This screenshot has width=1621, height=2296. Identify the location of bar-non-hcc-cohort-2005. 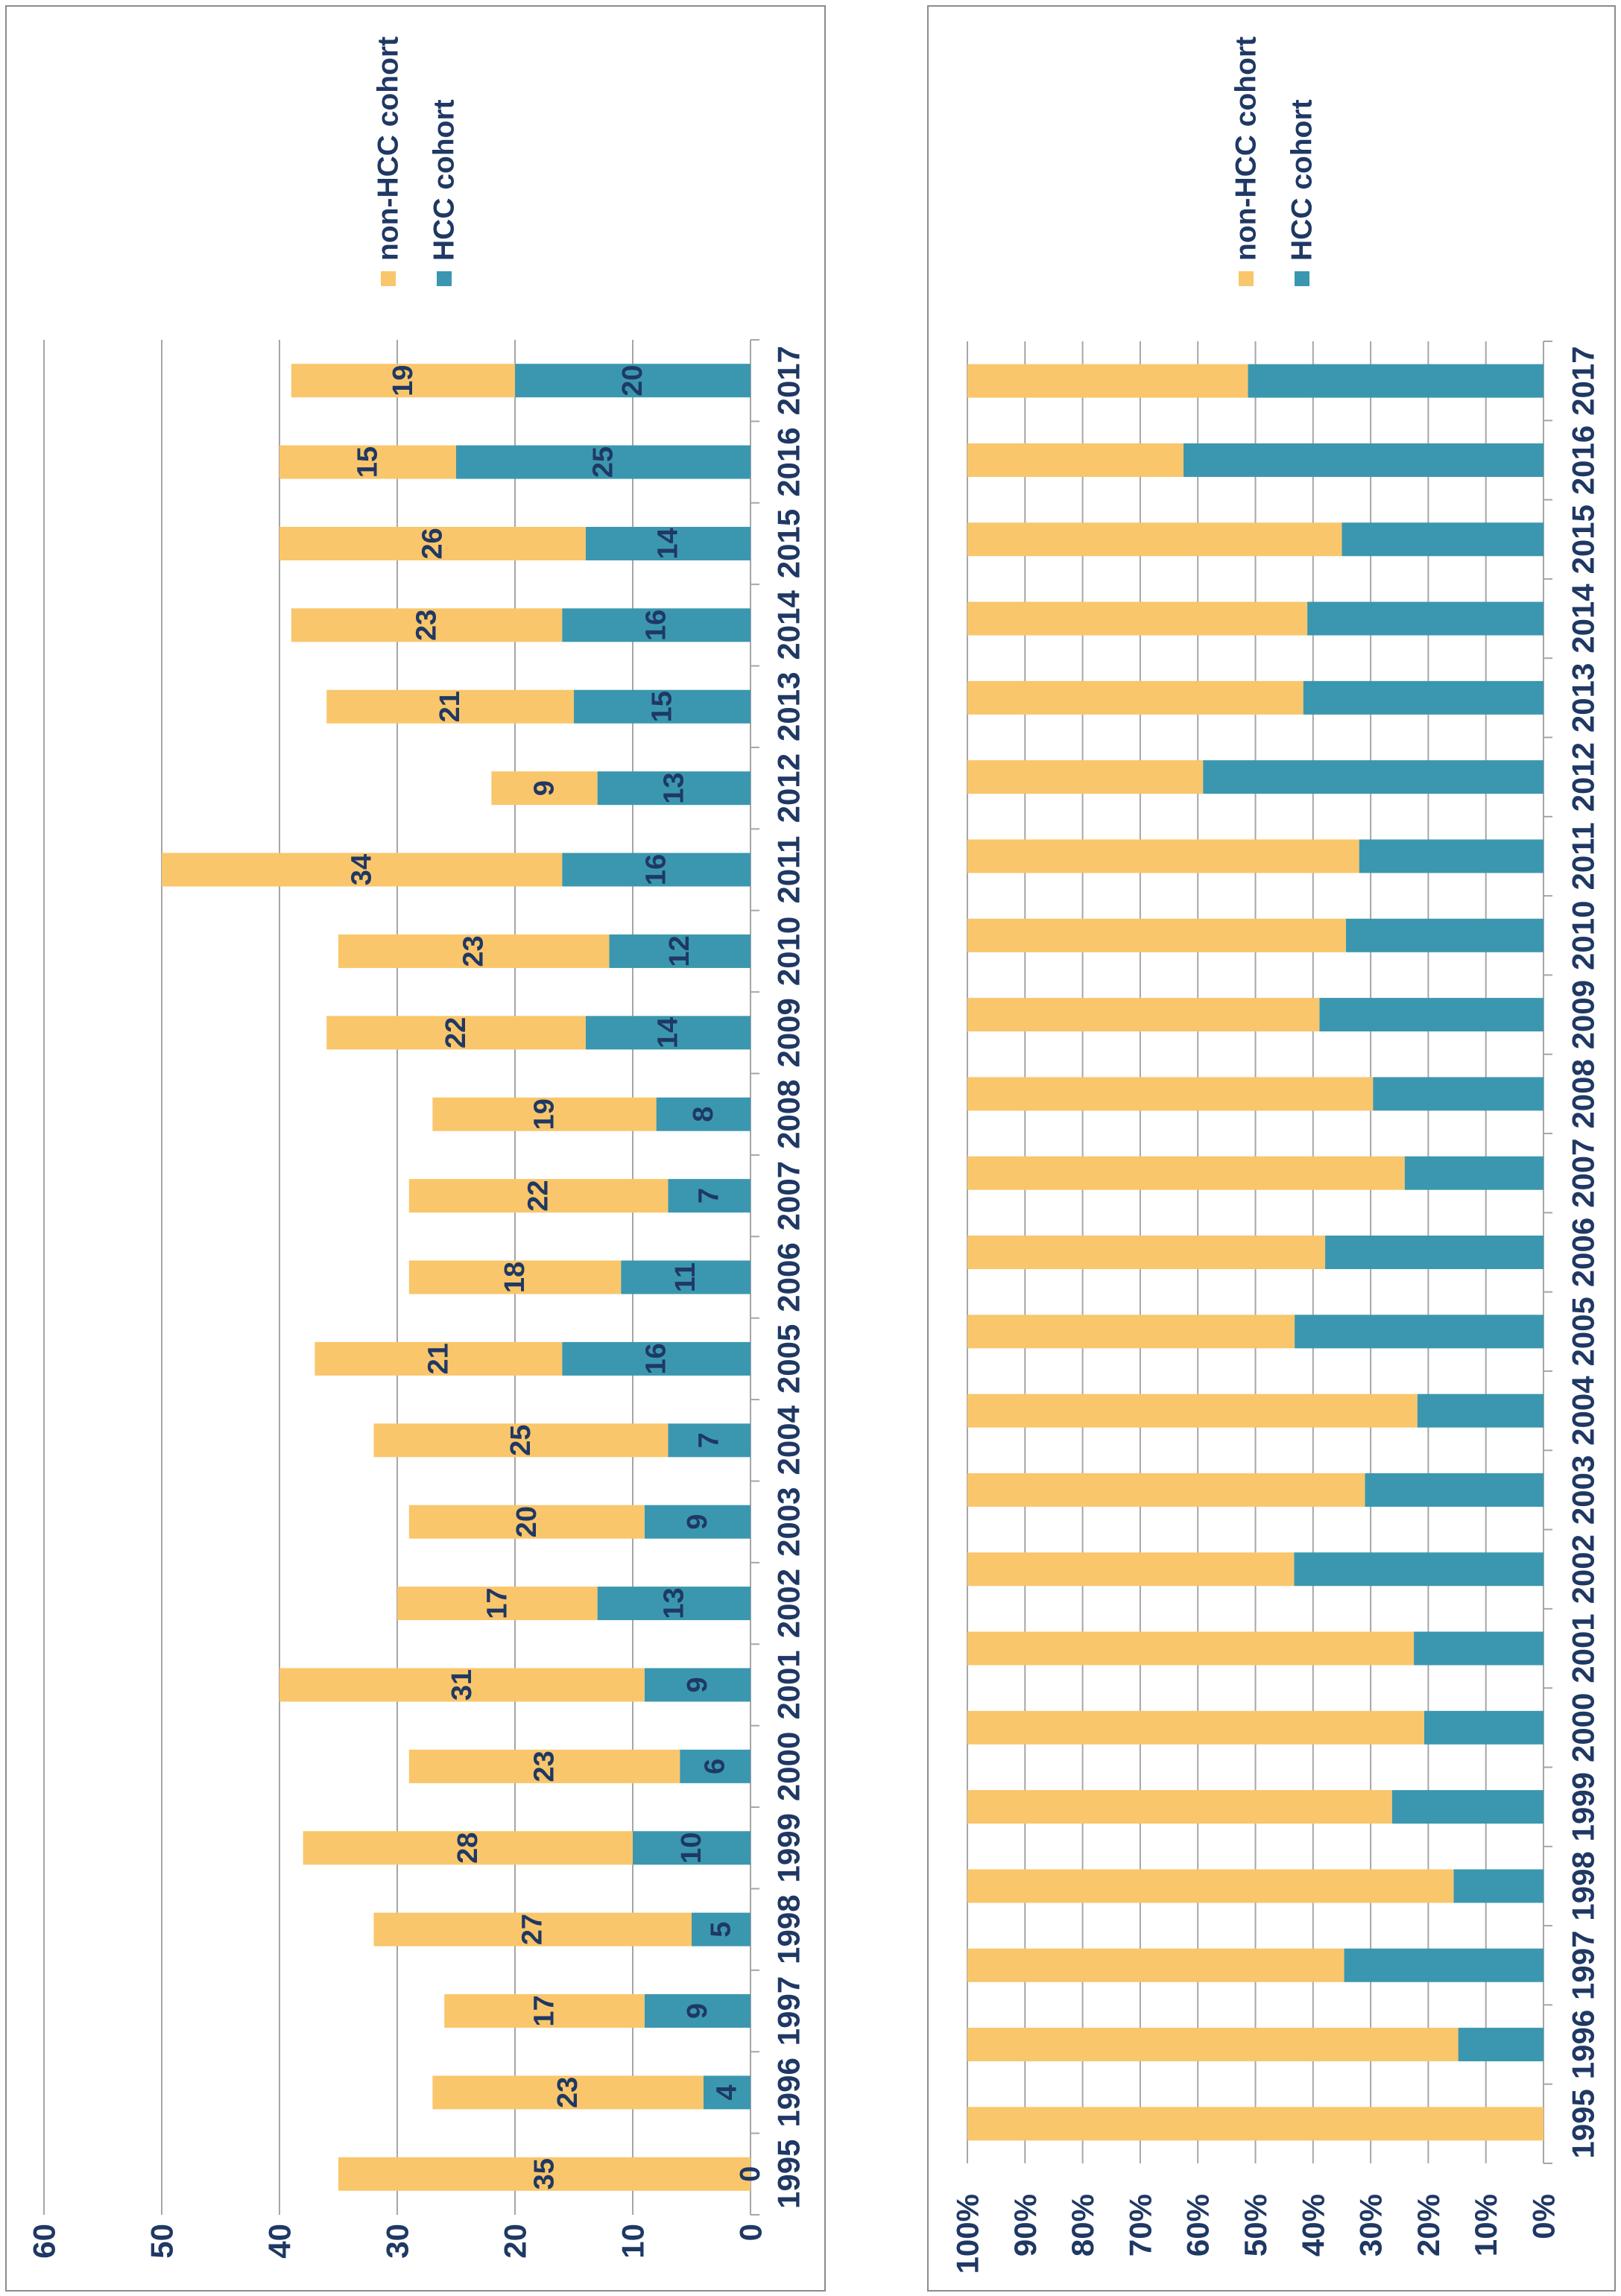
(1131, 1332).